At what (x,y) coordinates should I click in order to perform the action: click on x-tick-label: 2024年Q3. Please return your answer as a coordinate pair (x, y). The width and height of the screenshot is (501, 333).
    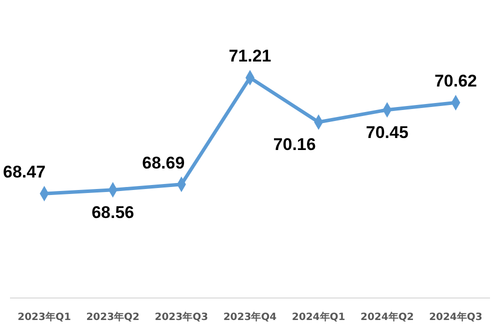
    Looking at the image, I should click on (455, 317).